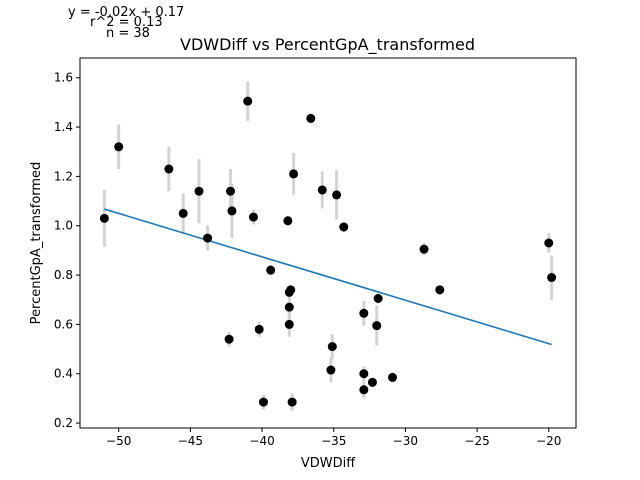 Image resolution: width=640 pixels, height=480 pixels. I want to click on x-tick-label-3: −35, so click(333, 441).